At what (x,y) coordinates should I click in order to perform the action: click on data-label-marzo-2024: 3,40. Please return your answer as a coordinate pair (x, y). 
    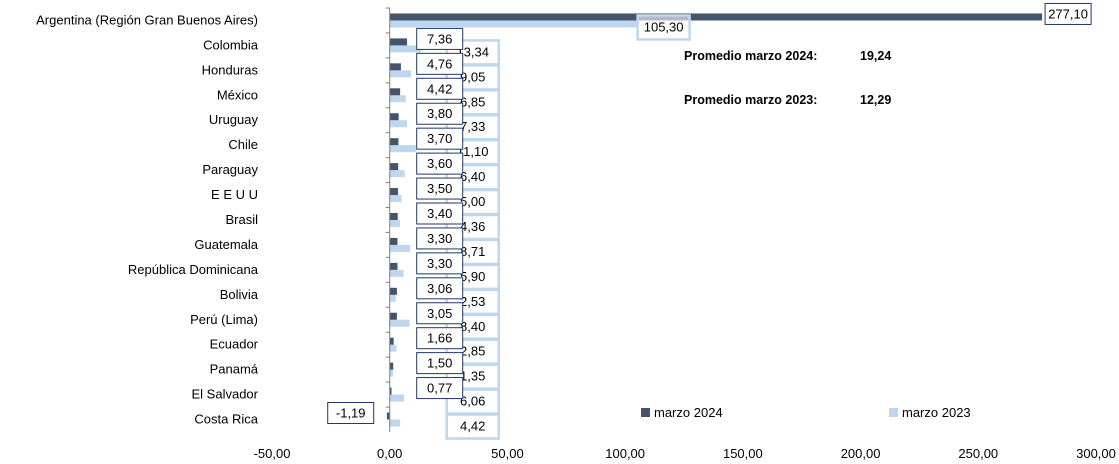
    Looking at the image, I should click on (439, 213).